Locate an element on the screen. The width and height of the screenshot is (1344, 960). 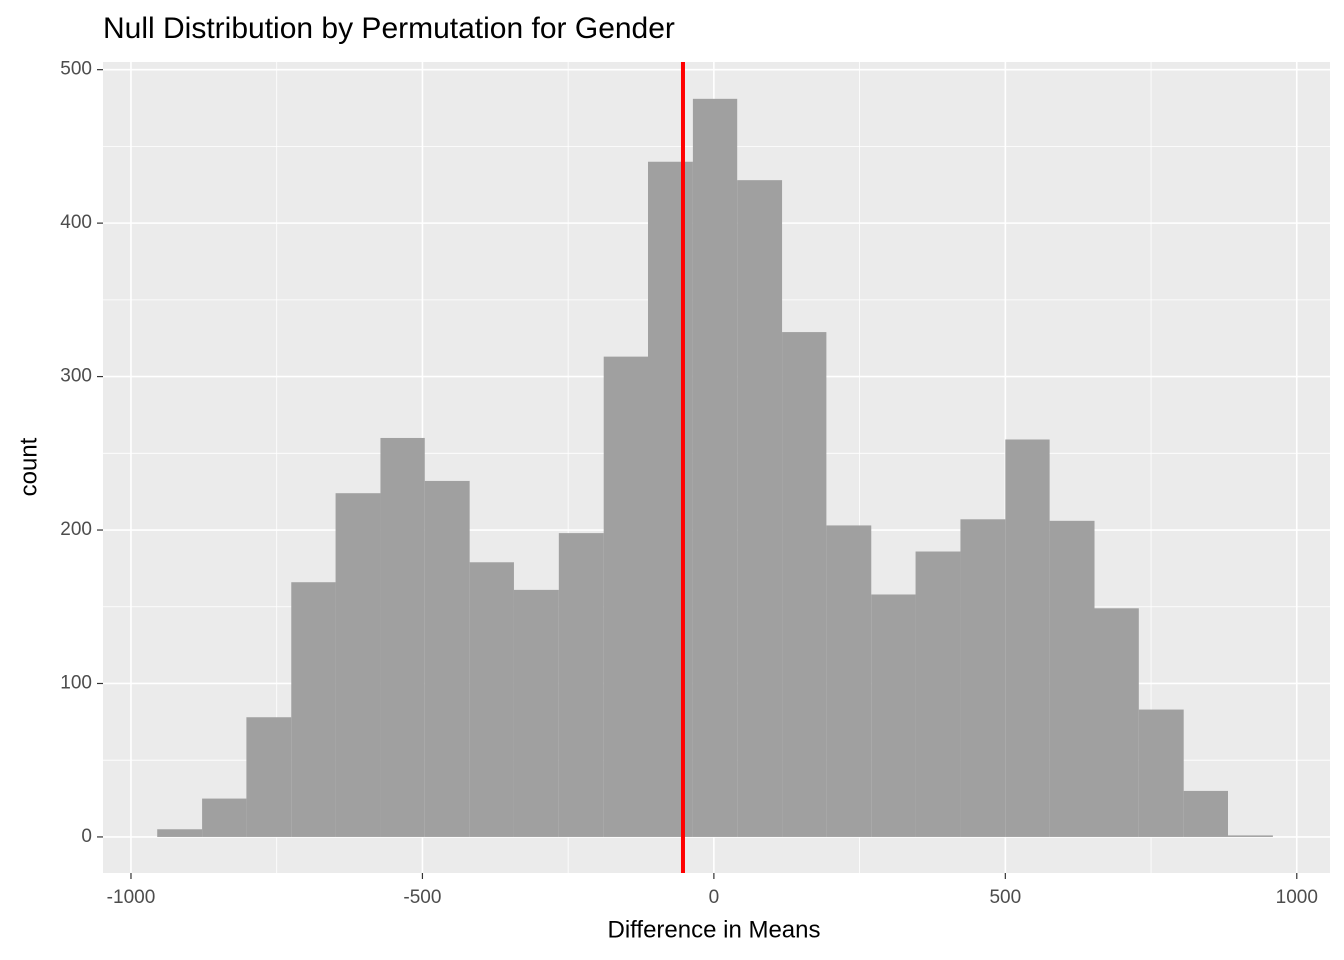
y-tick-label: 200 is located at coordinates (76, 529).